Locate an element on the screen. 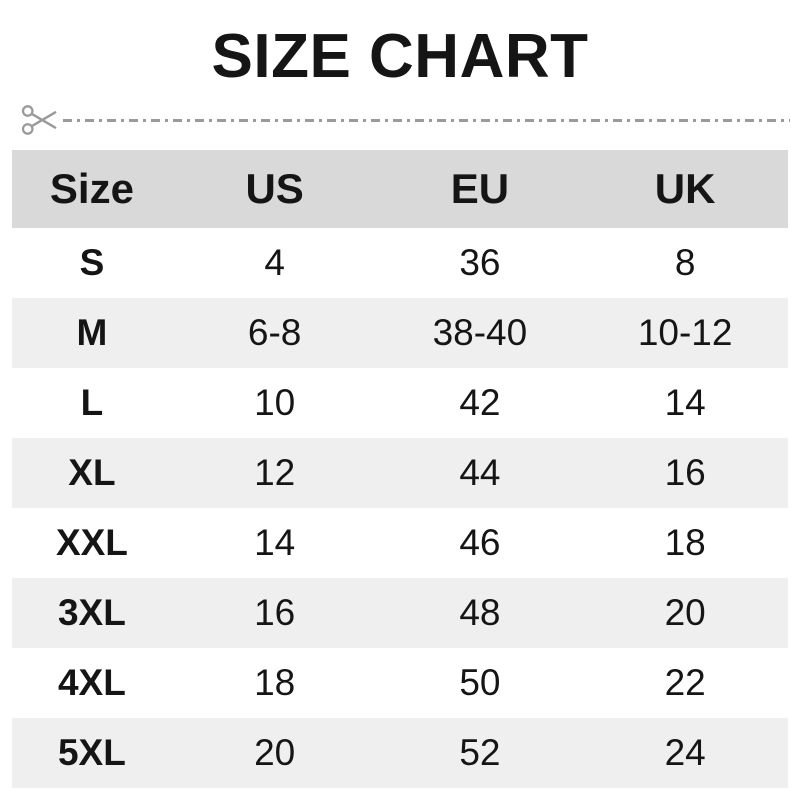 The image size is (800, 800). size-cell: XXL is located at coordinates (91, 542).